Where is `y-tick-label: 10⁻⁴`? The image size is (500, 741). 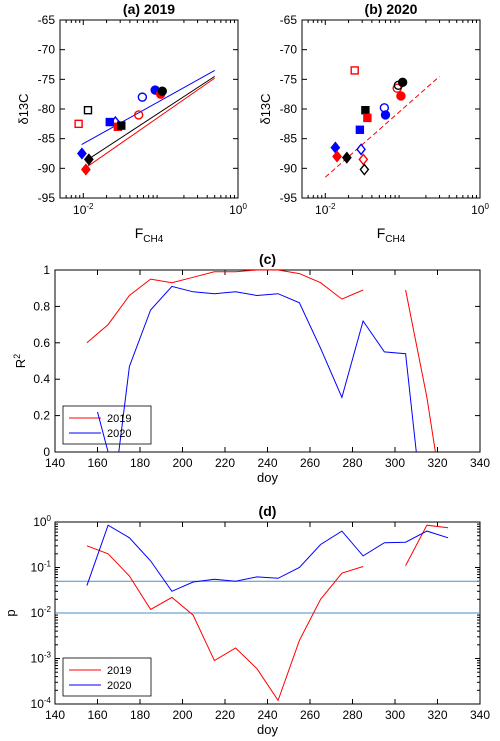 y-tick-label: 10⁻⁴ is located at coordinates (41, 703).